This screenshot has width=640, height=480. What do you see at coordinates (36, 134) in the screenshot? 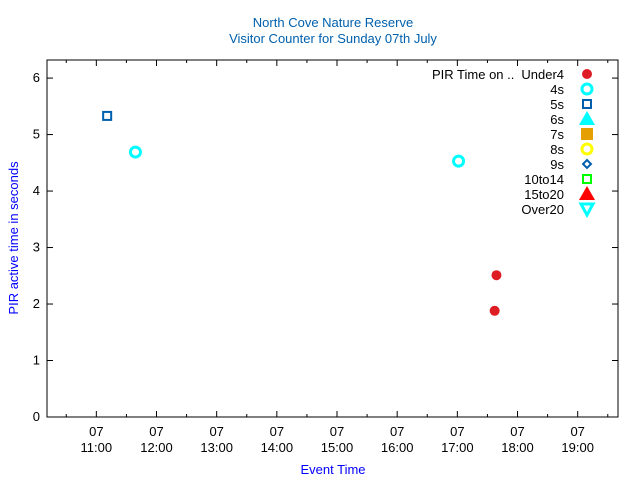
I see `y-tick-label: 5` at bounding box center [36, 134].